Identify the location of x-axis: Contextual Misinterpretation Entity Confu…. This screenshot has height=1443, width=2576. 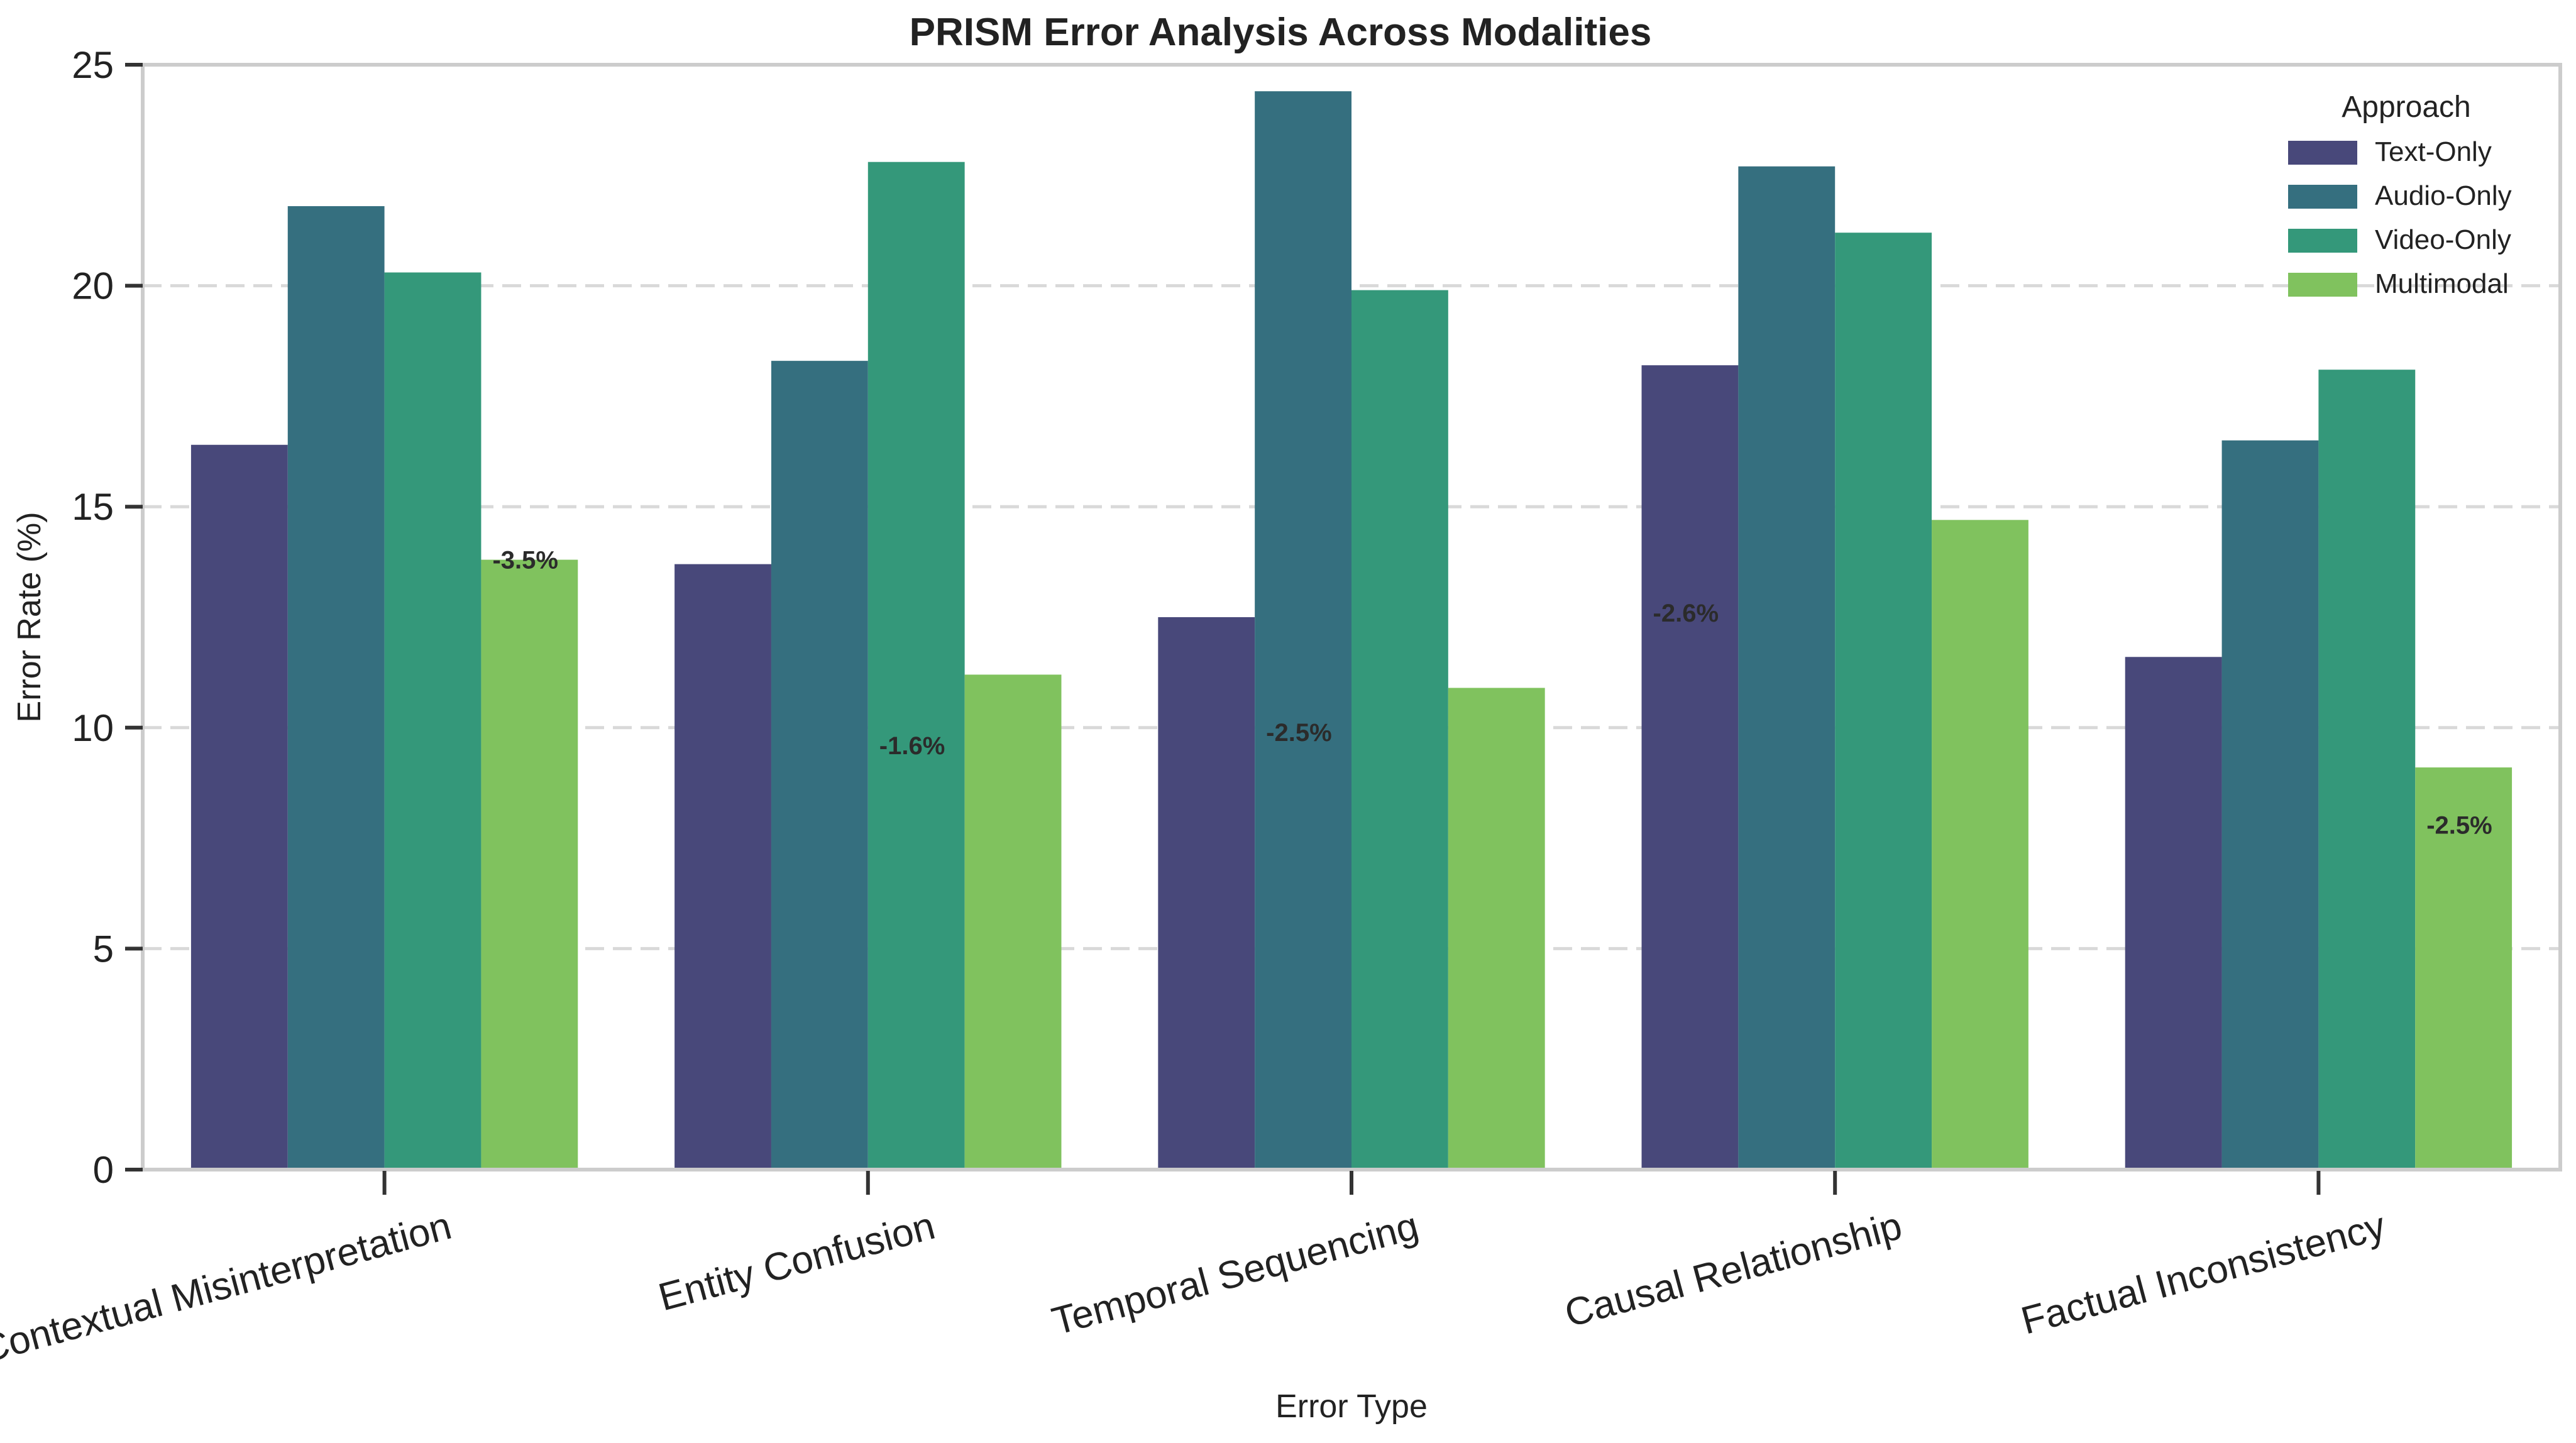
(1195, 1271).